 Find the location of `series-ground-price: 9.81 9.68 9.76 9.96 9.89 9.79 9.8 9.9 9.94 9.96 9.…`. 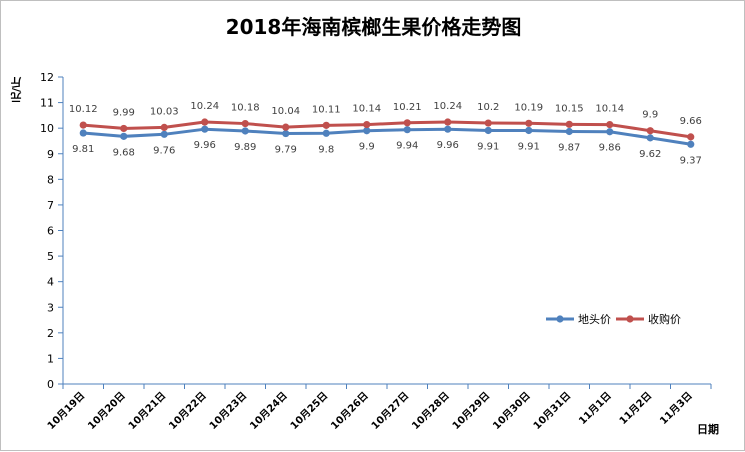

series-ground-price: 9.81 9.68 9.76 9.96 9.89 9.79 9.8 9.9 9.94 9.96 9.… is located at coordinates (387, 145).